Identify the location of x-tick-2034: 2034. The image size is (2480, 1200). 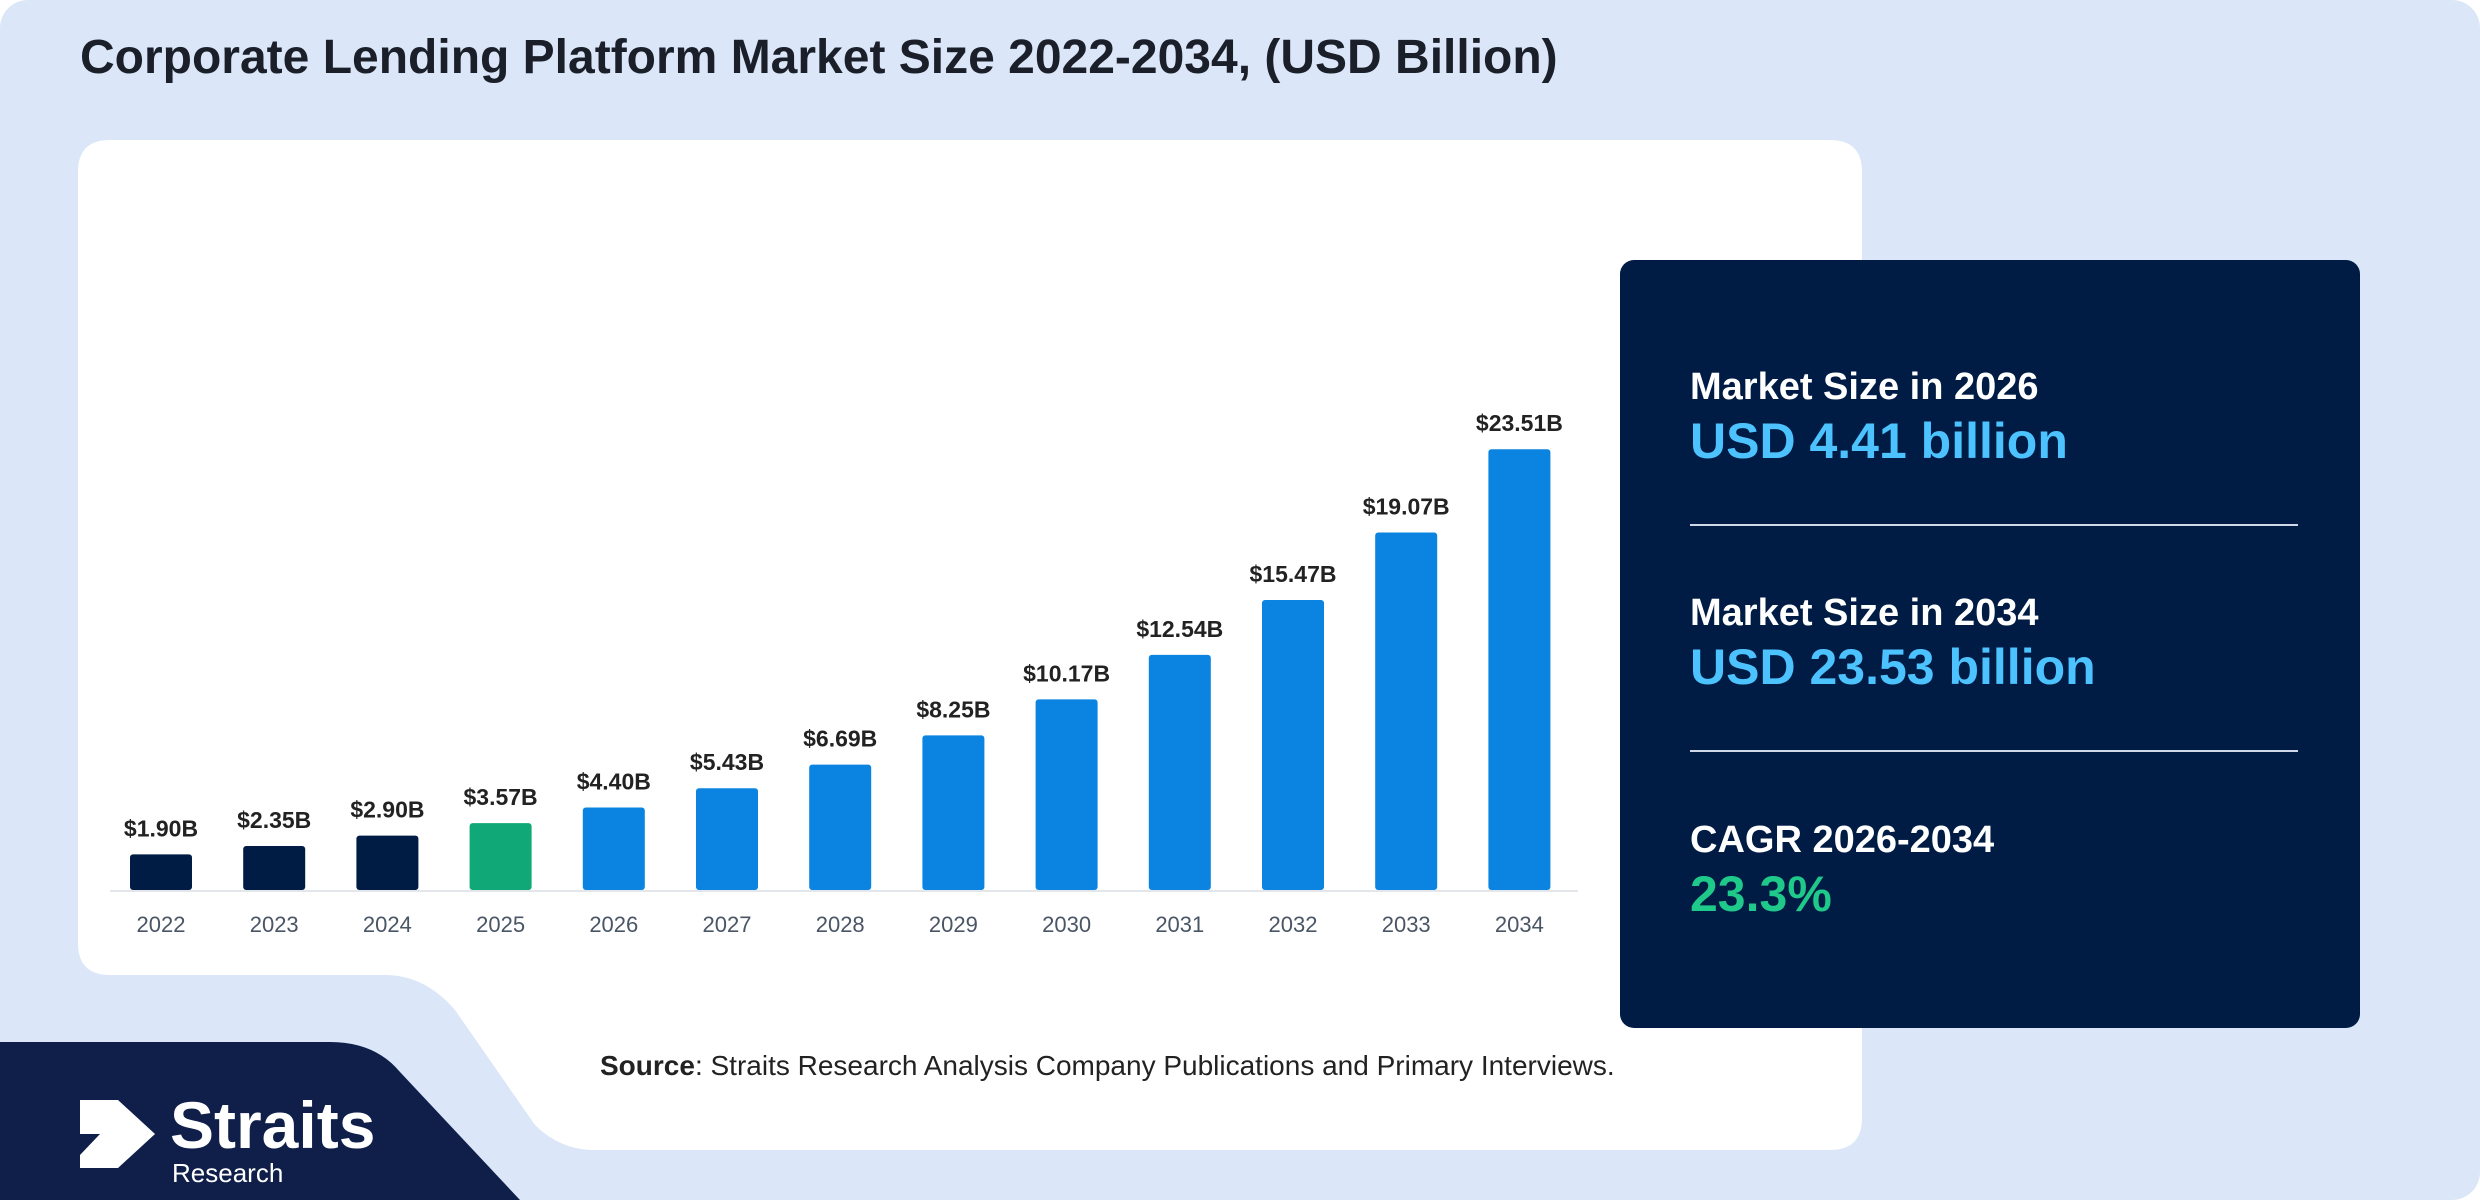
(1519, 924).